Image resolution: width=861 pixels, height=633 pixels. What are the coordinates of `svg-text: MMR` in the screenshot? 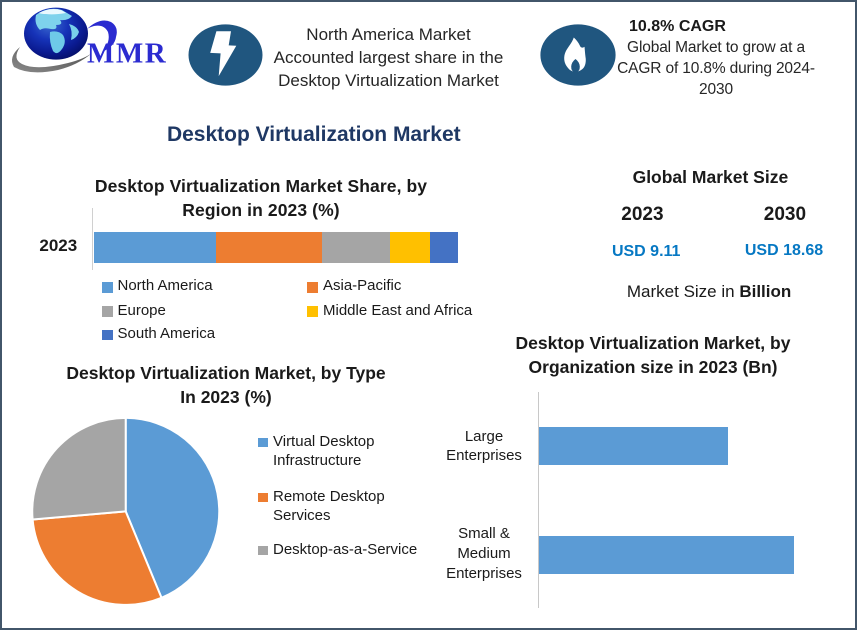 It's located at (127, 54).